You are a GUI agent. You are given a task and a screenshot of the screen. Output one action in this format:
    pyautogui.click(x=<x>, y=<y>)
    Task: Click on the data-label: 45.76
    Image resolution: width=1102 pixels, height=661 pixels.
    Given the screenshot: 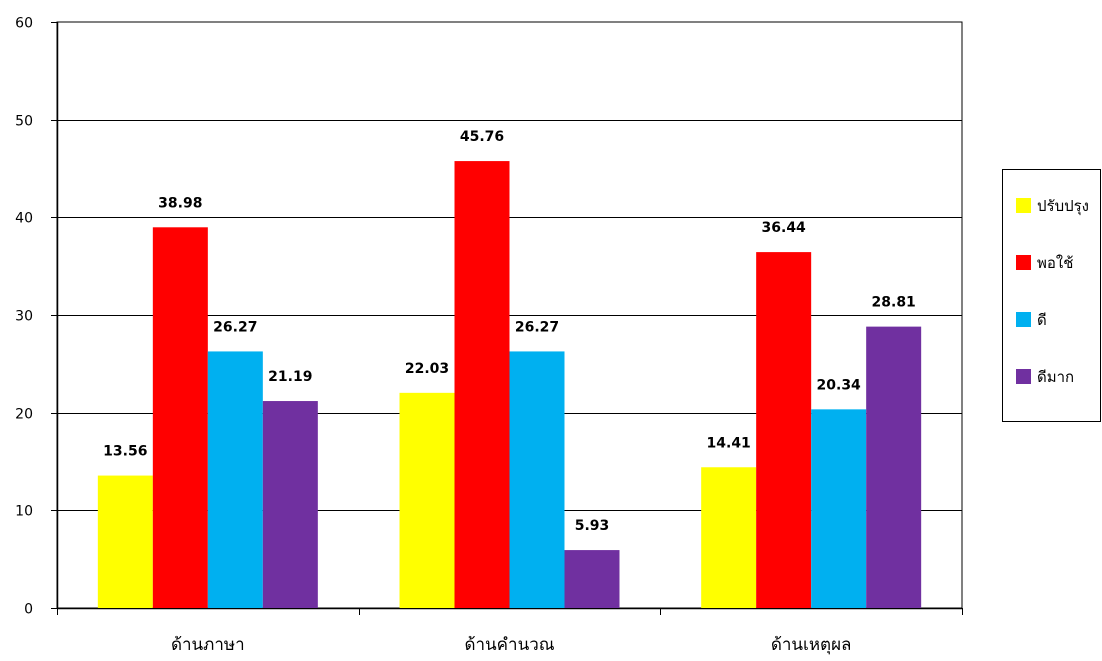 What is the action you would take?
    pyautogui.click(x=482, y=137)
    